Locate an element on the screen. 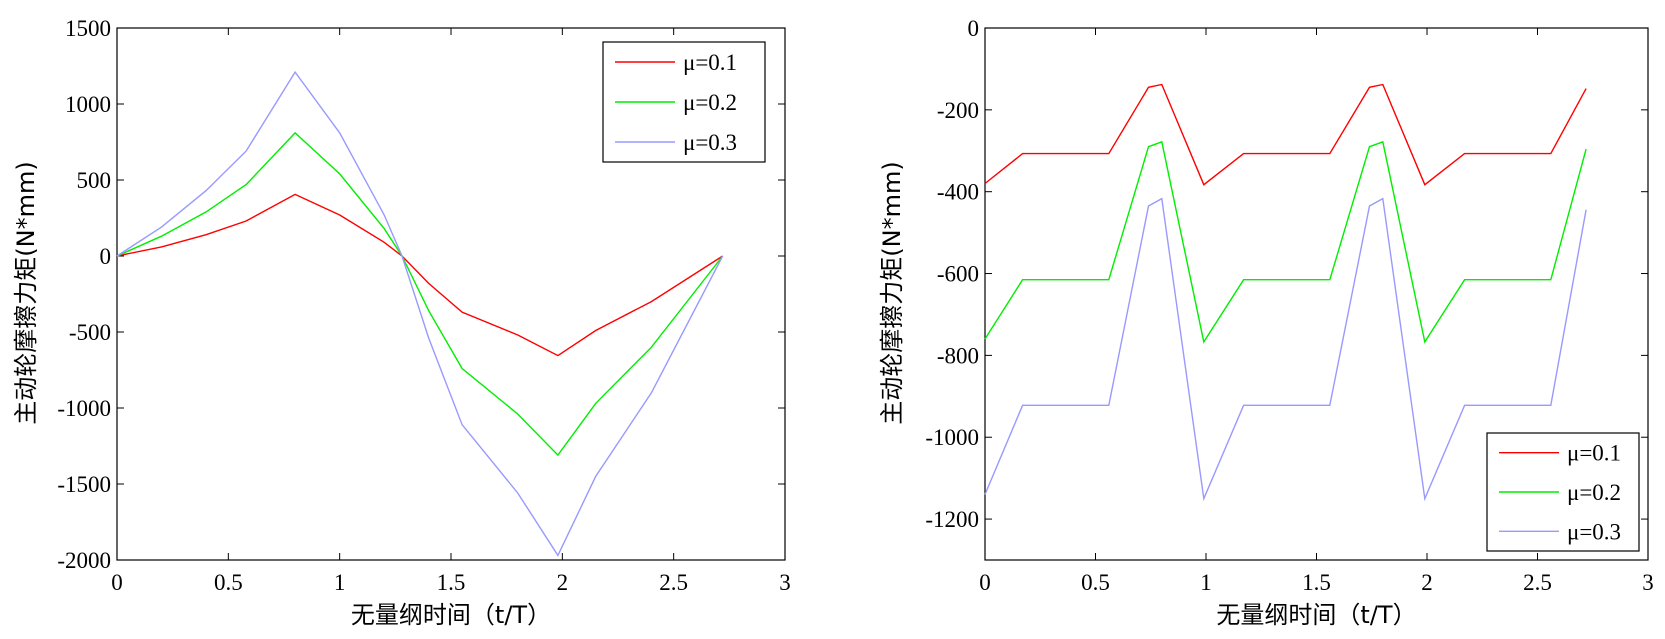 The height and width of the screenshot is (639, 1665). y-tick-label: 1500 is located at coordinates (88, 28).